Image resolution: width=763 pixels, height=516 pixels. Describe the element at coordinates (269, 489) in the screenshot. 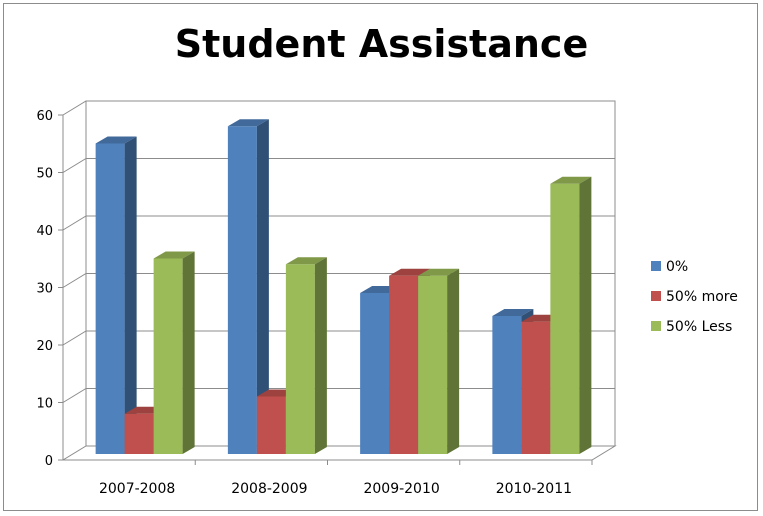

I see `x-tick-label: 2008-2009` at that location.